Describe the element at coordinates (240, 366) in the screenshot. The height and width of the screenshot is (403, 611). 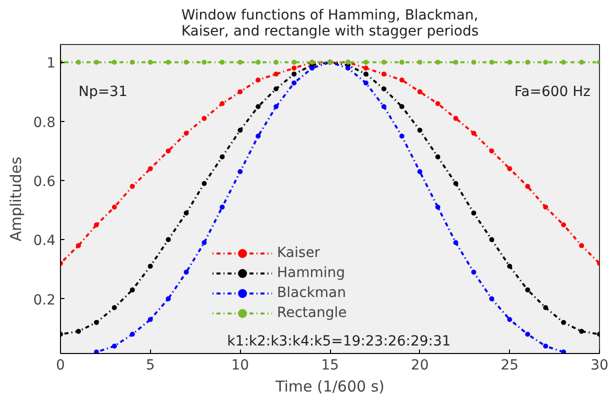
I see `x-tick-label: 10` at that location.